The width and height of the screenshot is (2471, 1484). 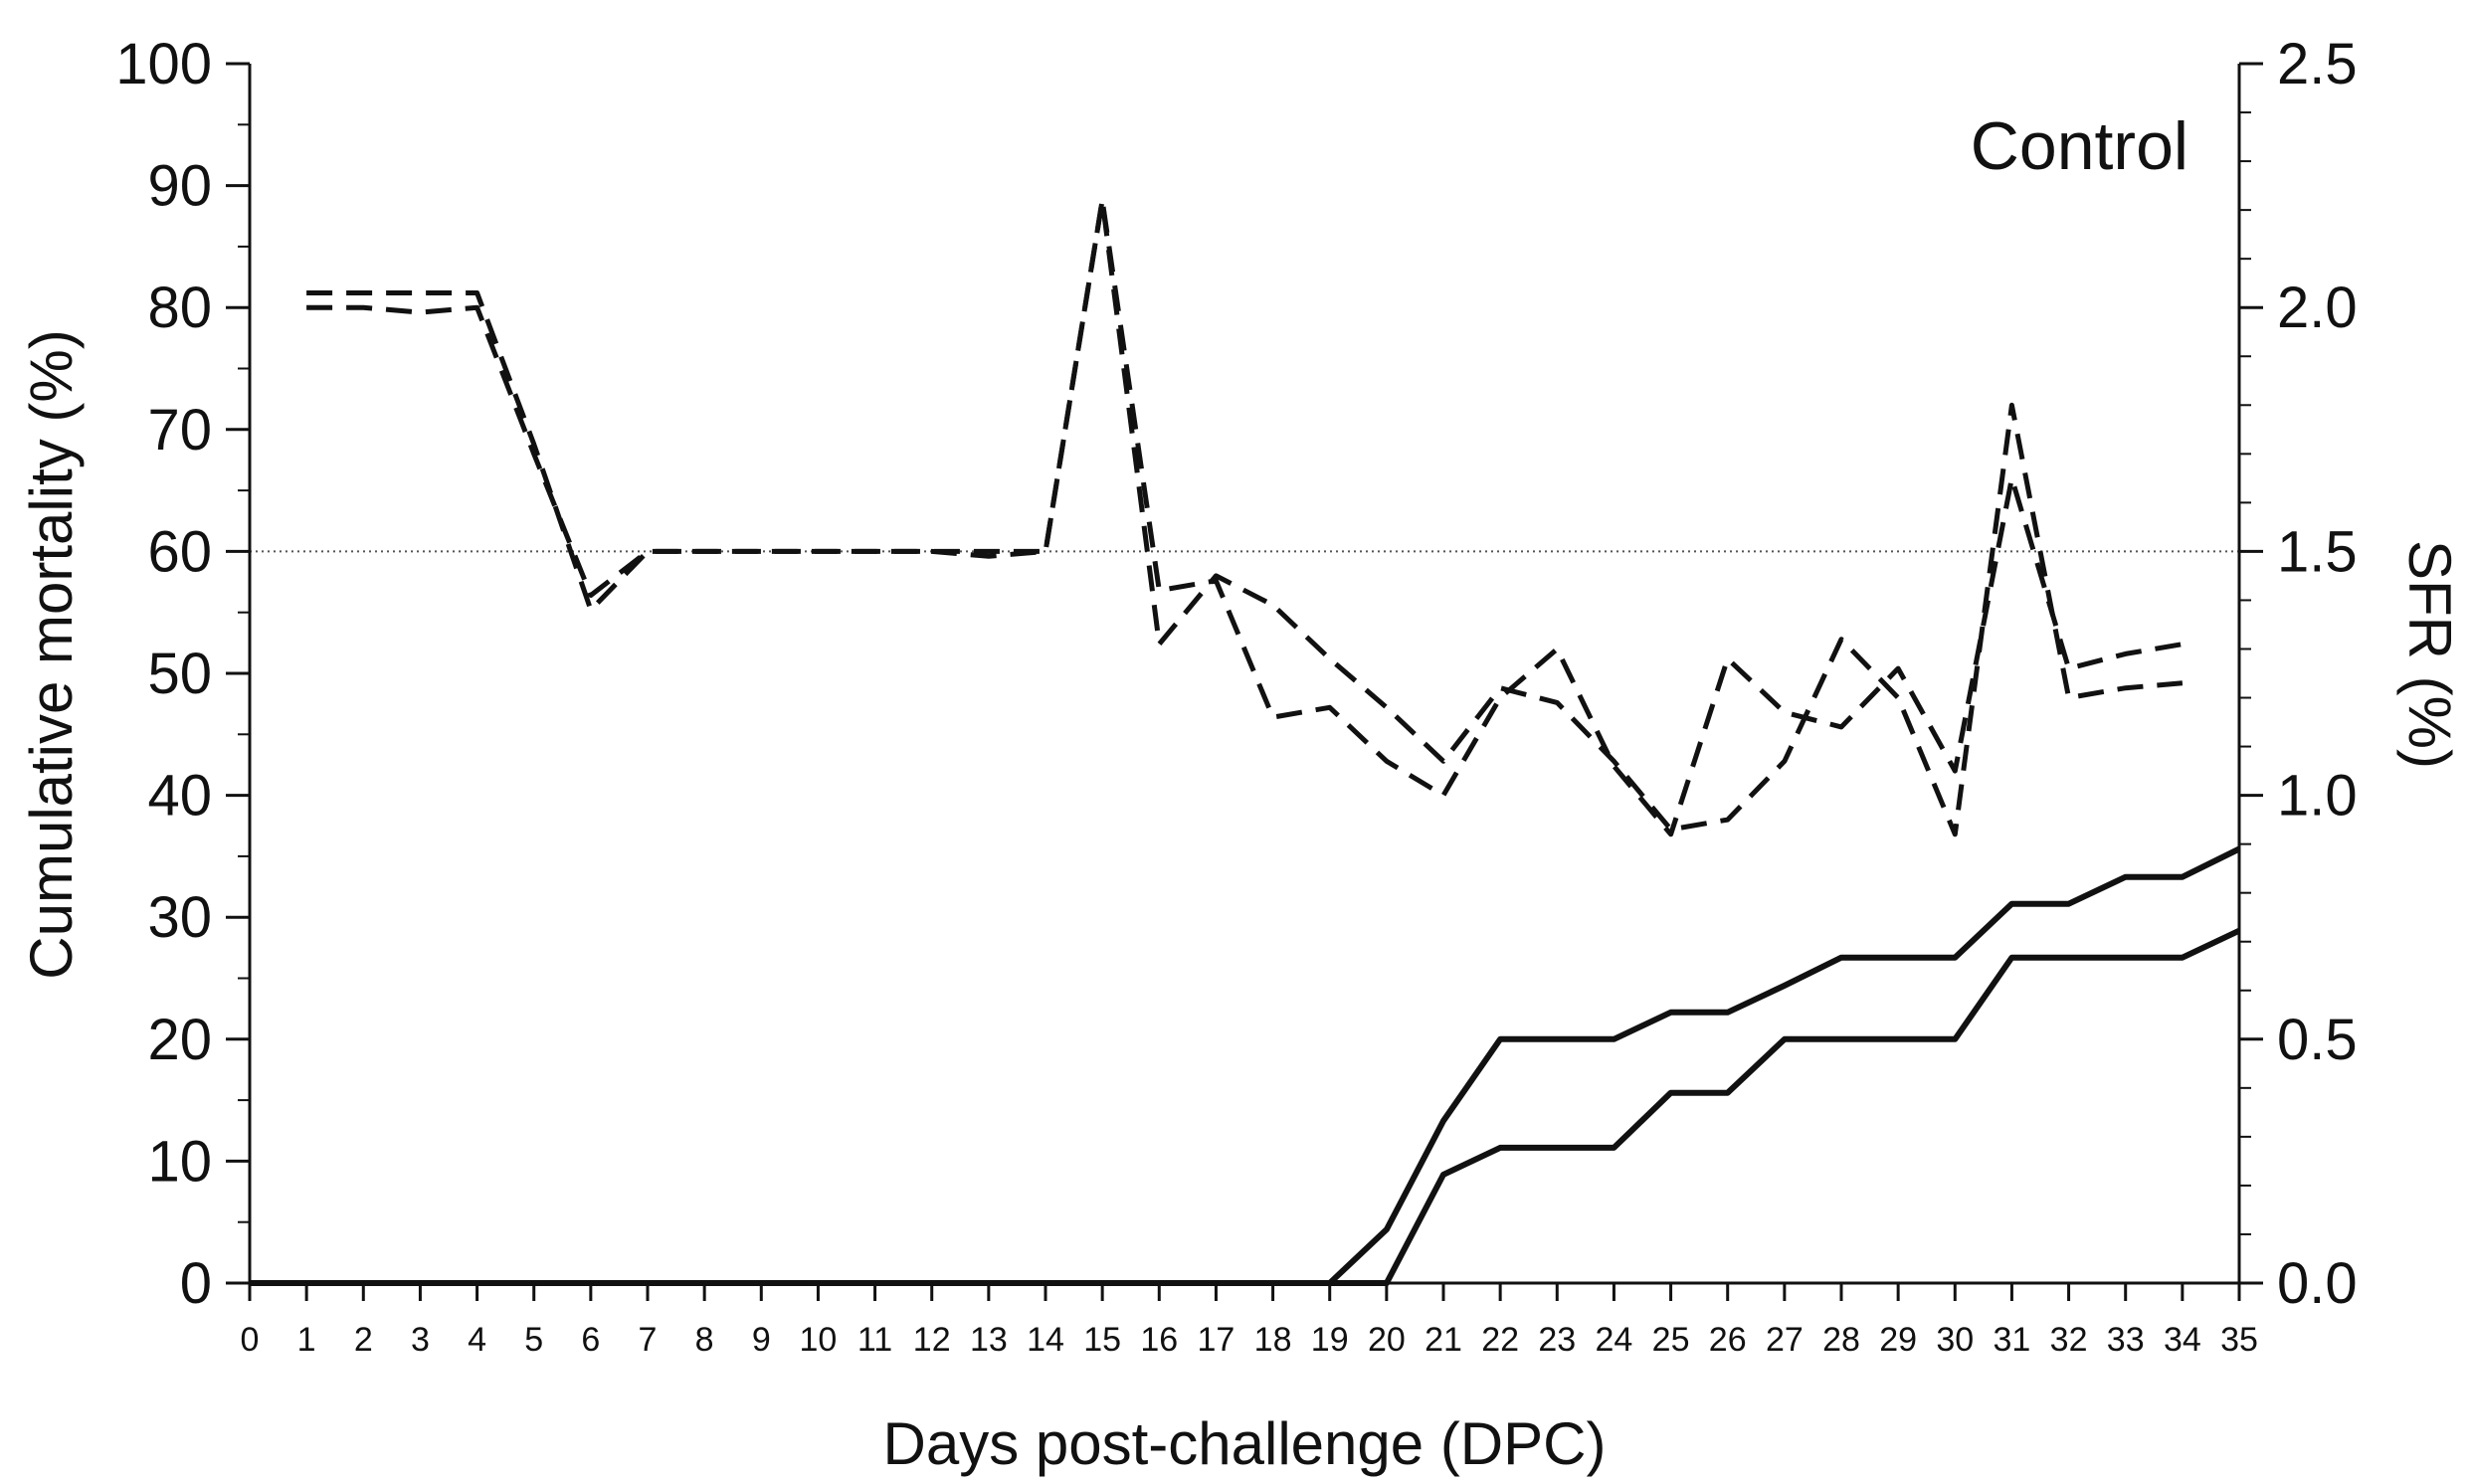 I want to click on x-tick-label: 7, so click(x=648, y=1340).